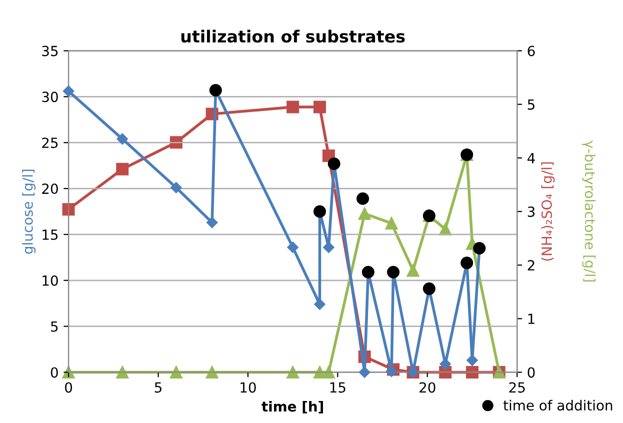  Describe the element at coordinates (68, 387) in the screenshot. I see `x-tick-label: 0` at that location.